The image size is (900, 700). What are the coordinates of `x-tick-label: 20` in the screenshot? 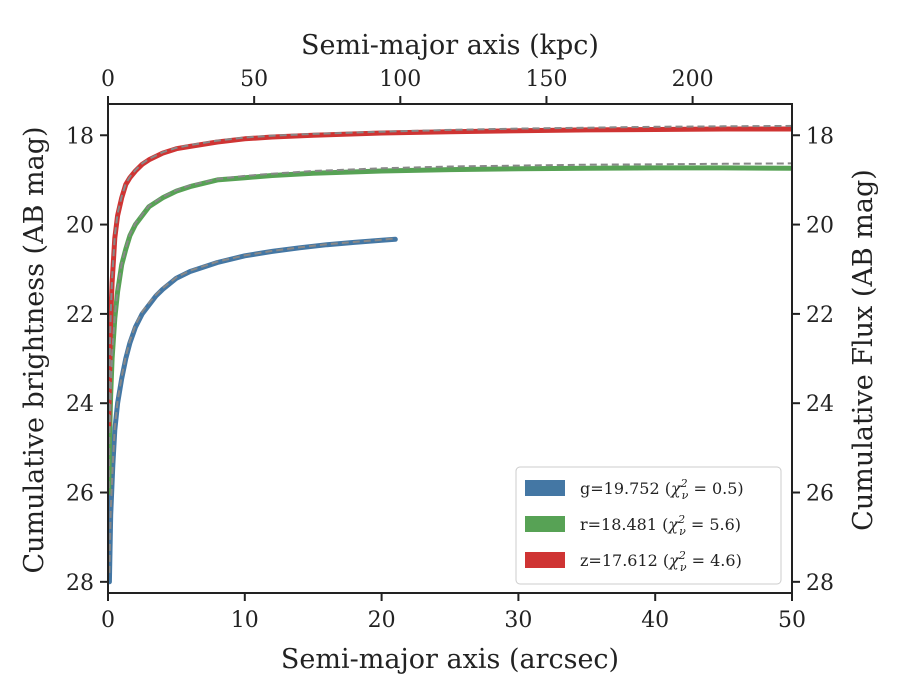 It's located at (382, 620).